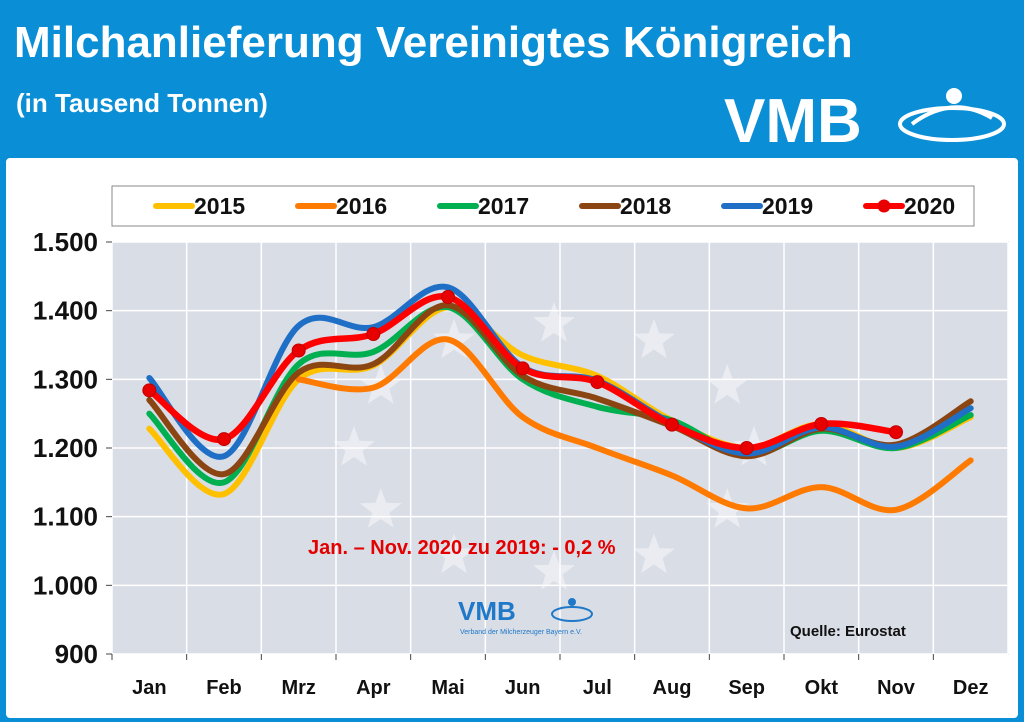 The width and height of the screenshot is (1024, 722). I want to click on y-tick-label: 1.300, so click(65, 379).